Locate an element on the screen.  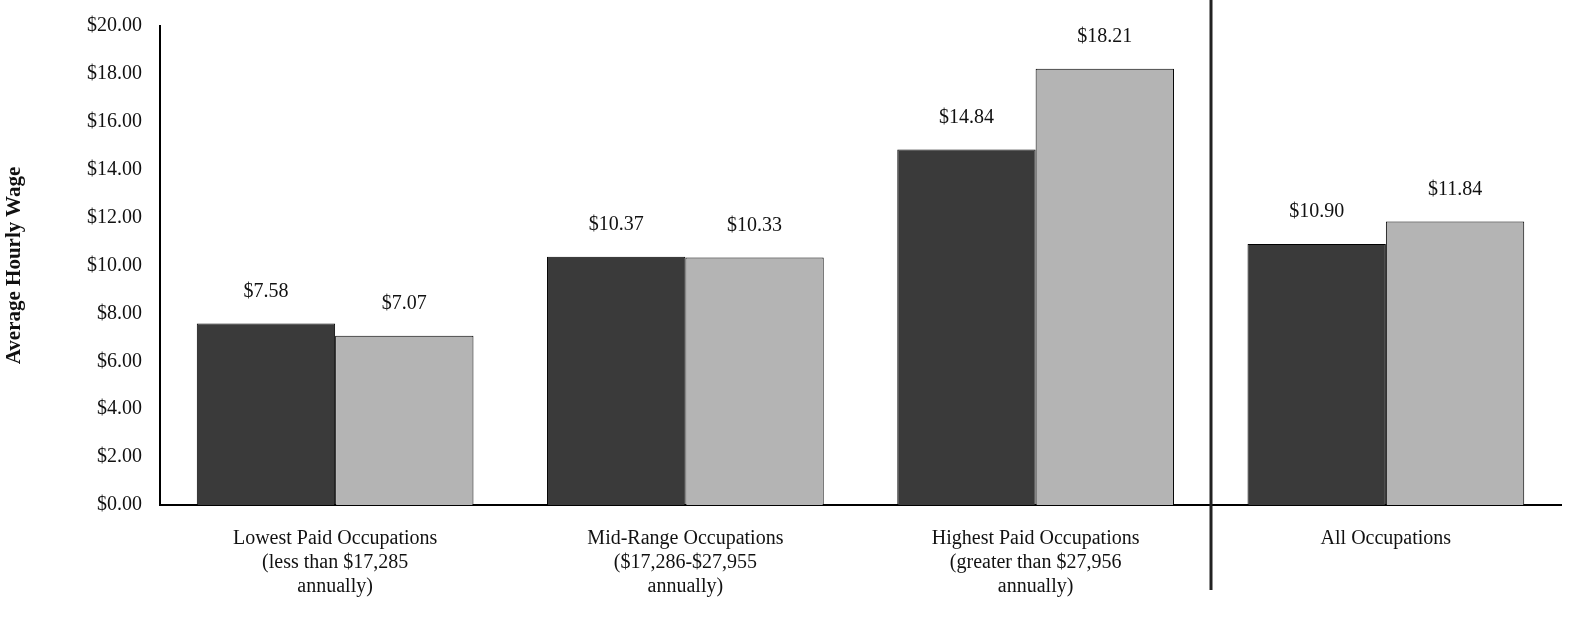
y-tick-label: $18.00 is located at coordinates (114, 72).